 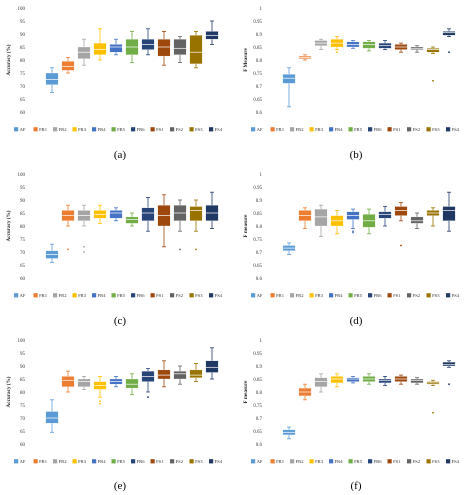 What do you see at coordinates (246, 60) in the screenshot?
I see `y-axis-label: F Measure` at bounding box center [246, 60].